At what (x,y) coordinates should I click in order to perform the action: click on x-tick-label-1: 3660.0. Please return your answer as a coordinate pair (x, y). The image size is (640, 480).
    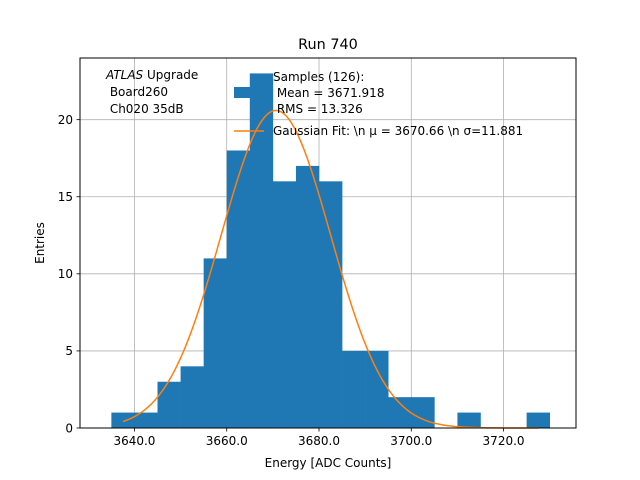
    Looking at the image, I should click on (227, 441).